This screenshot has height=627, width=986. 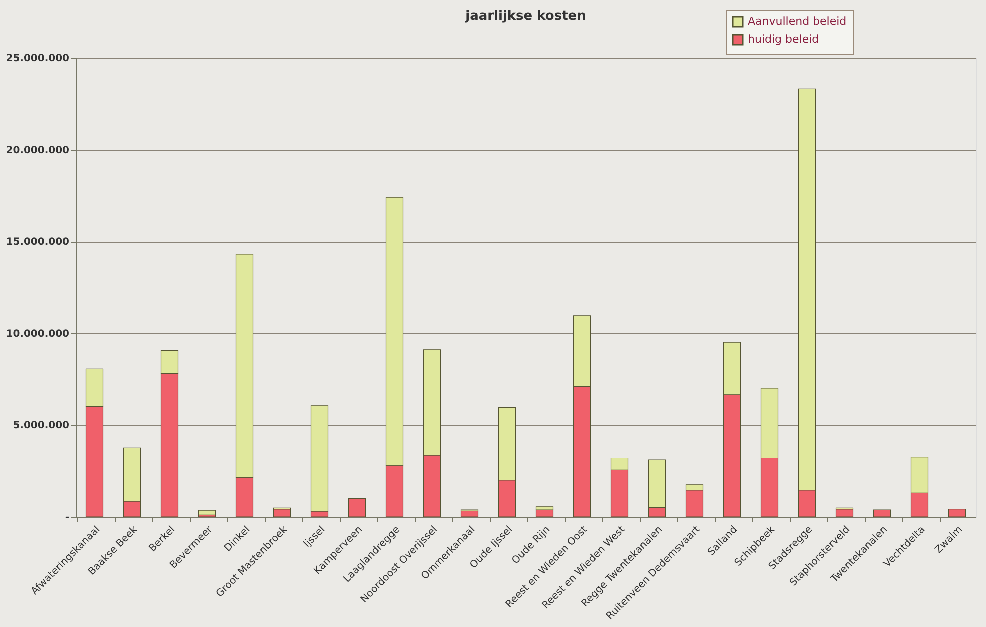 I want to click on y-tick-label: 5.000.000, so click(x=41, y=426).